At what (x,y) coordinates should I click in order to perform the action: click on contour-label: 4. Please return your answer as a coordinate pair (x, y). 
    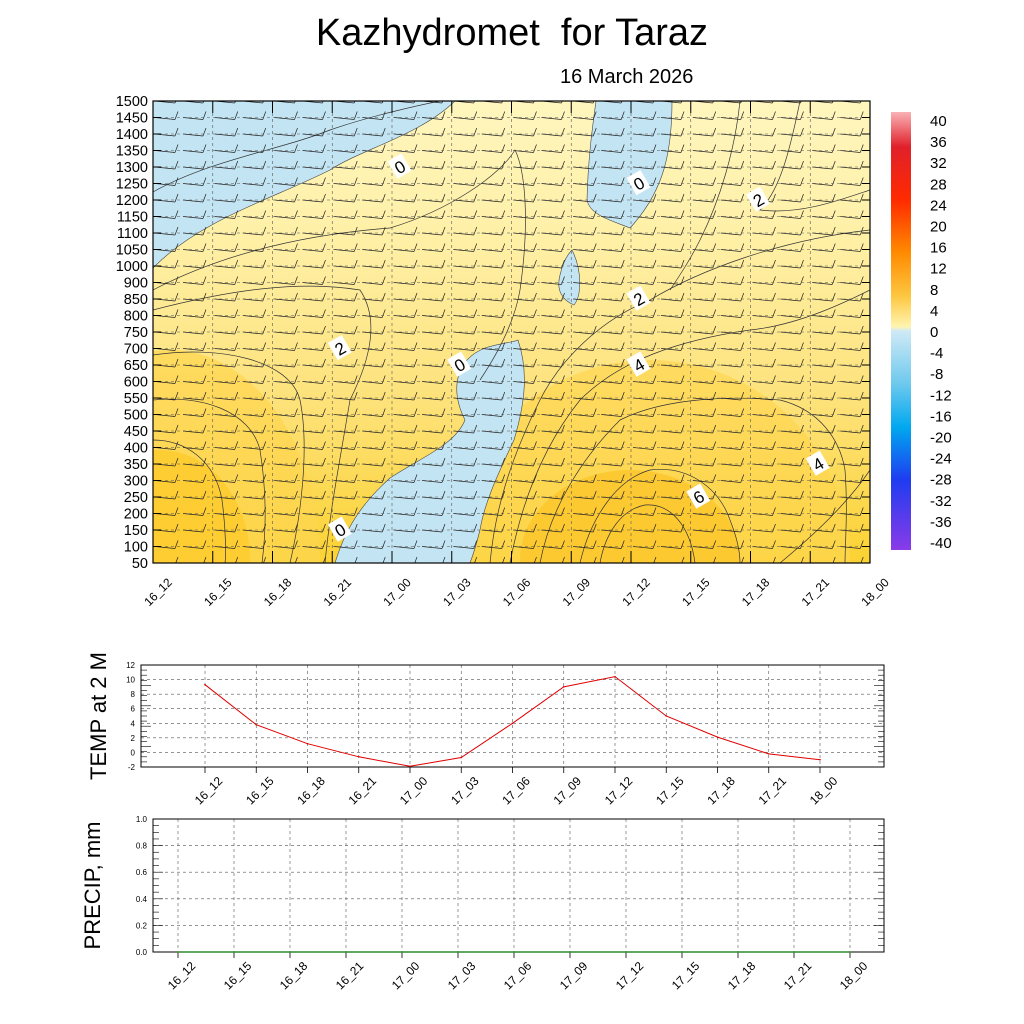
    Looking at the image, I should click on (817, 463).